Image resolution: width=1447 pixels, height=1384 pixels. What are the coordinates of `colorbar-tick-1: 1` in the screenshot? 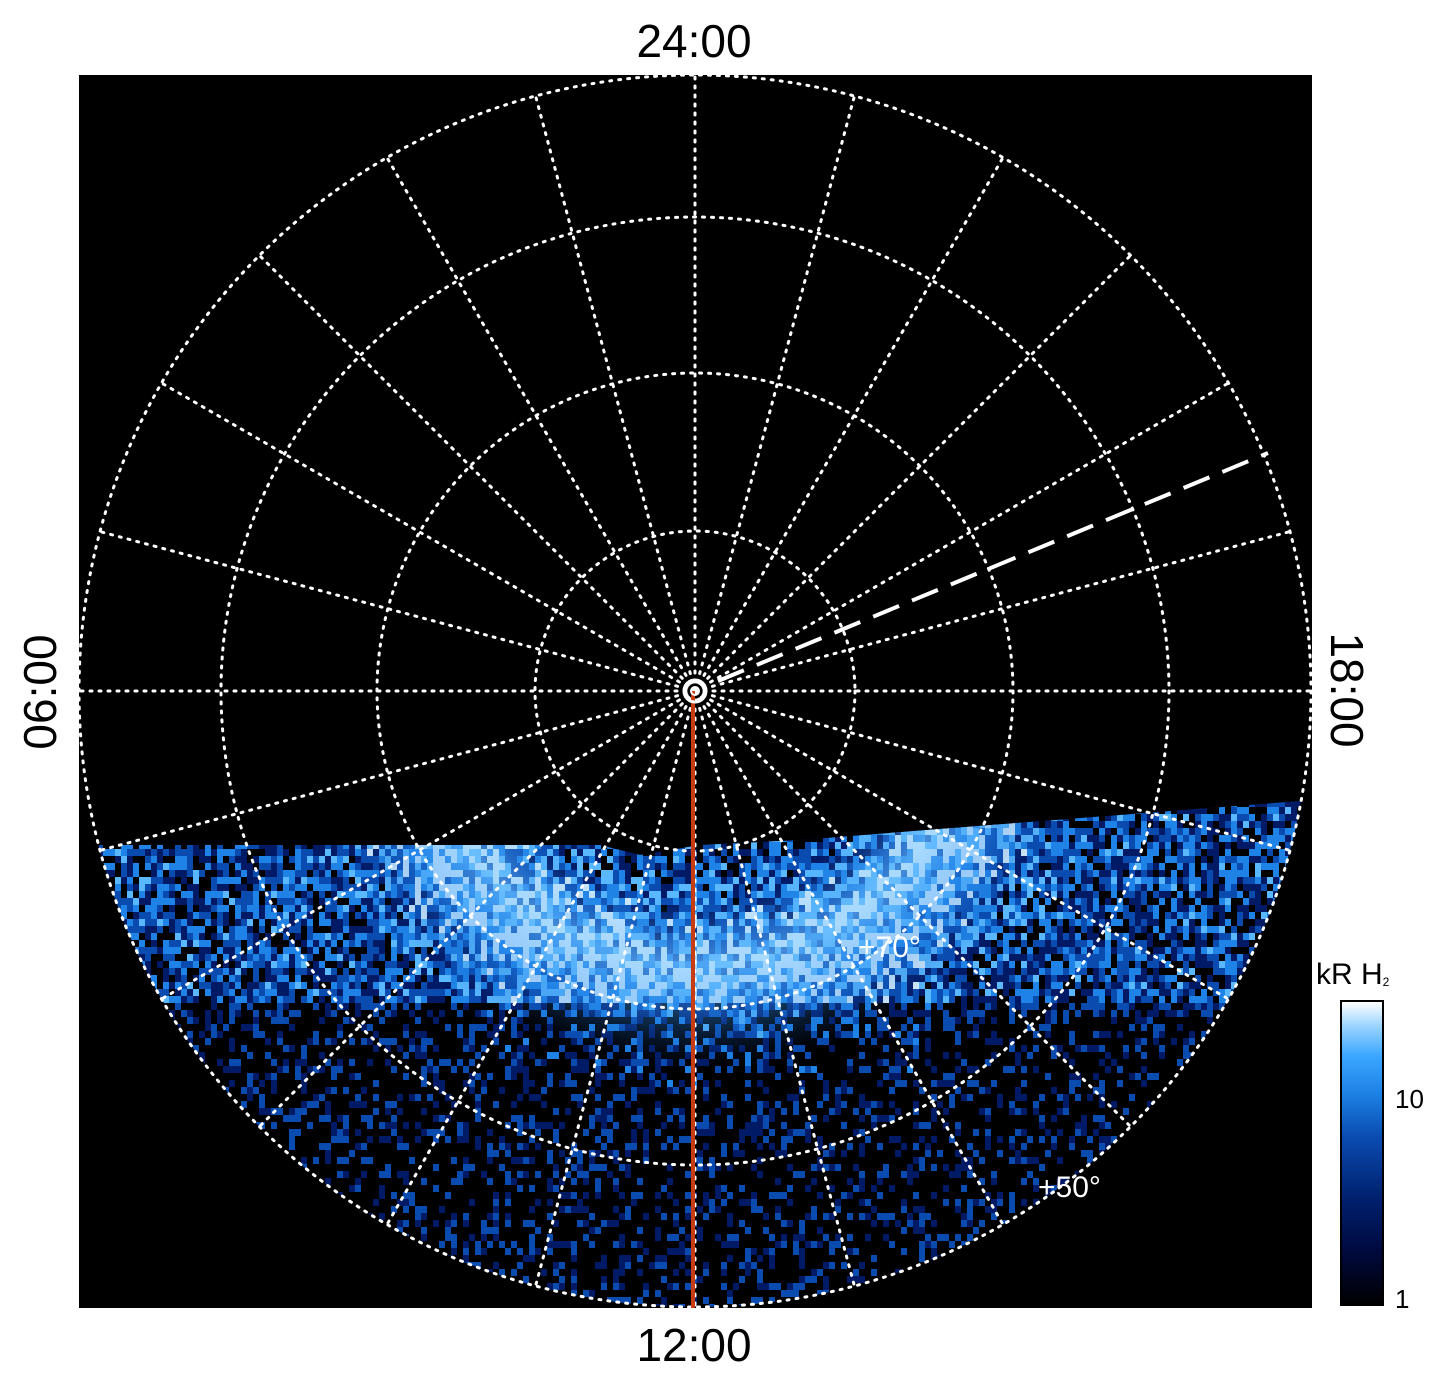 It's located at (1402, 1299).